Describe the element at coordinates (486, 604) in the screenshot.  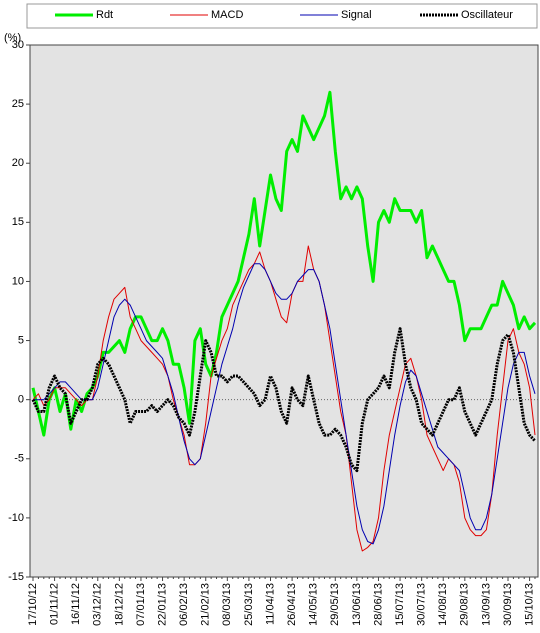
I see `x-tick-label: 13/09/13` at that location.